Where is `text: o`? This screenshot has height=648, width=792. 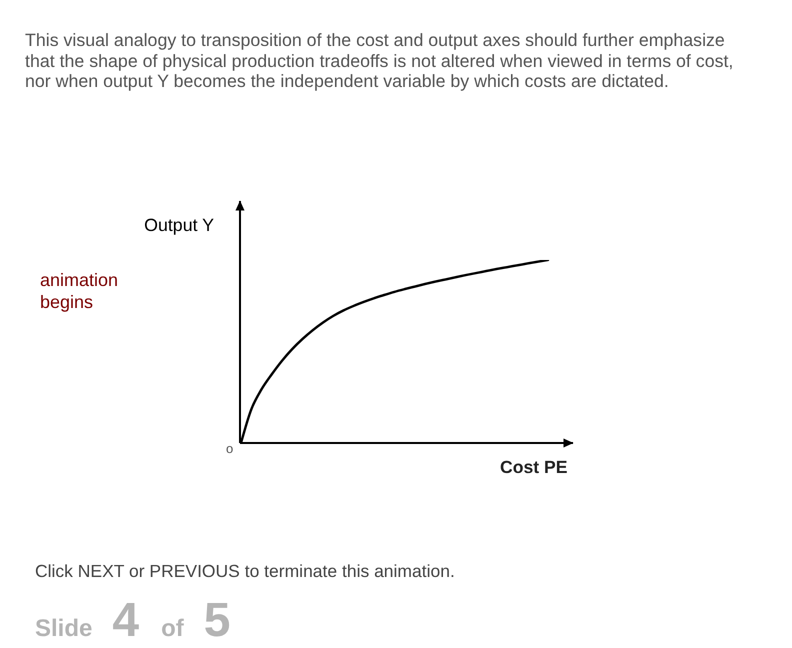
text: o is located at coordinates (230, 448).